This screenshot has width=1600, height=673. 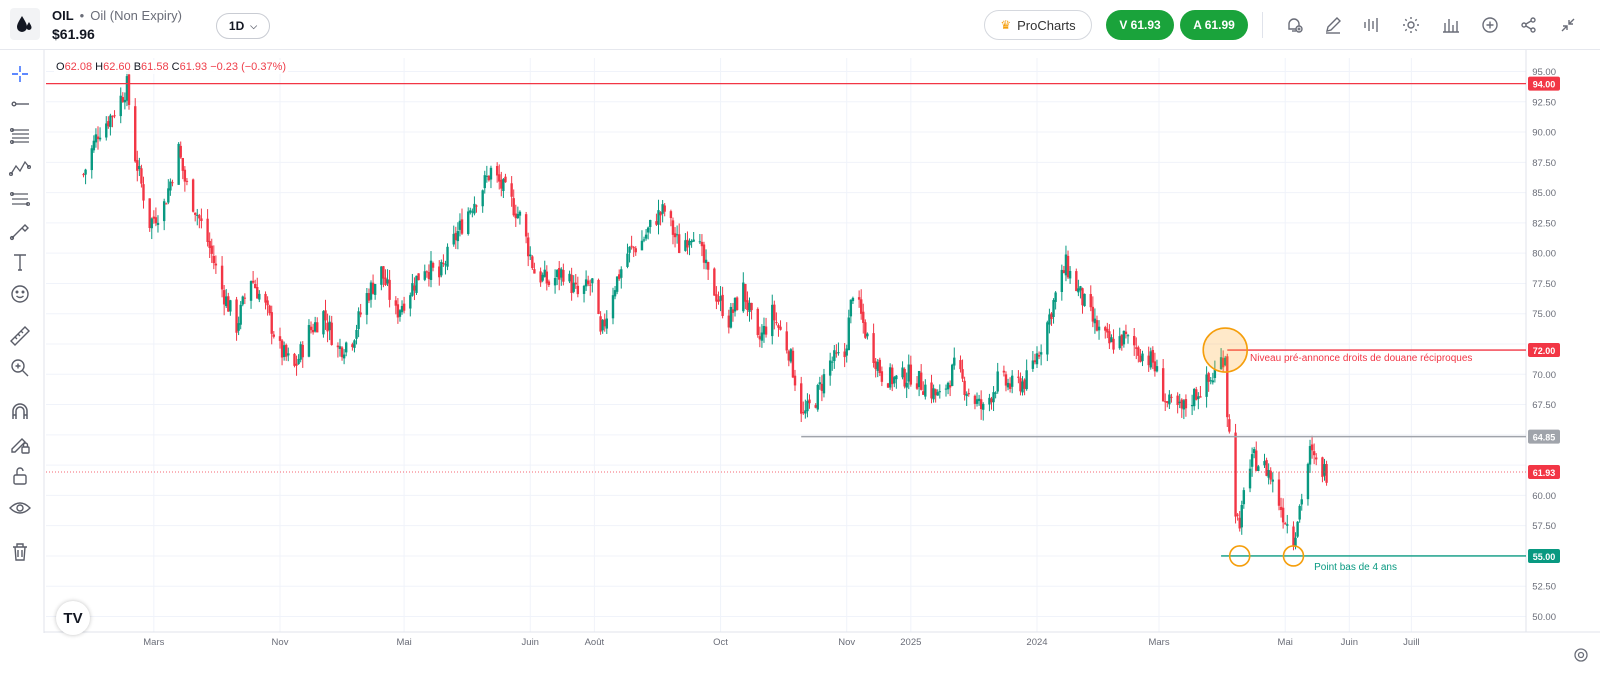 What do you see at coordinates (20, 336) in the screenshot?
I see `ruler-icon` at bounding box center [20, 336].